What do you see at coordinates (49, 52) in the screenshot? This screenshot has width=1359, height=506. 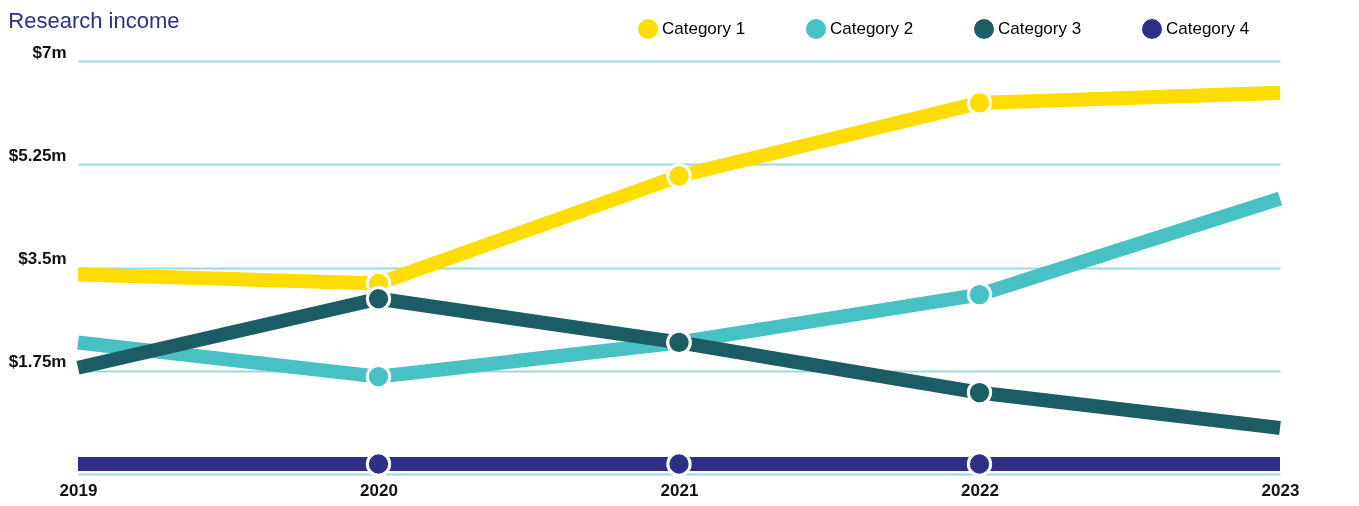 I see `y-tick-label: $7m` at bounding box center [49, 52].